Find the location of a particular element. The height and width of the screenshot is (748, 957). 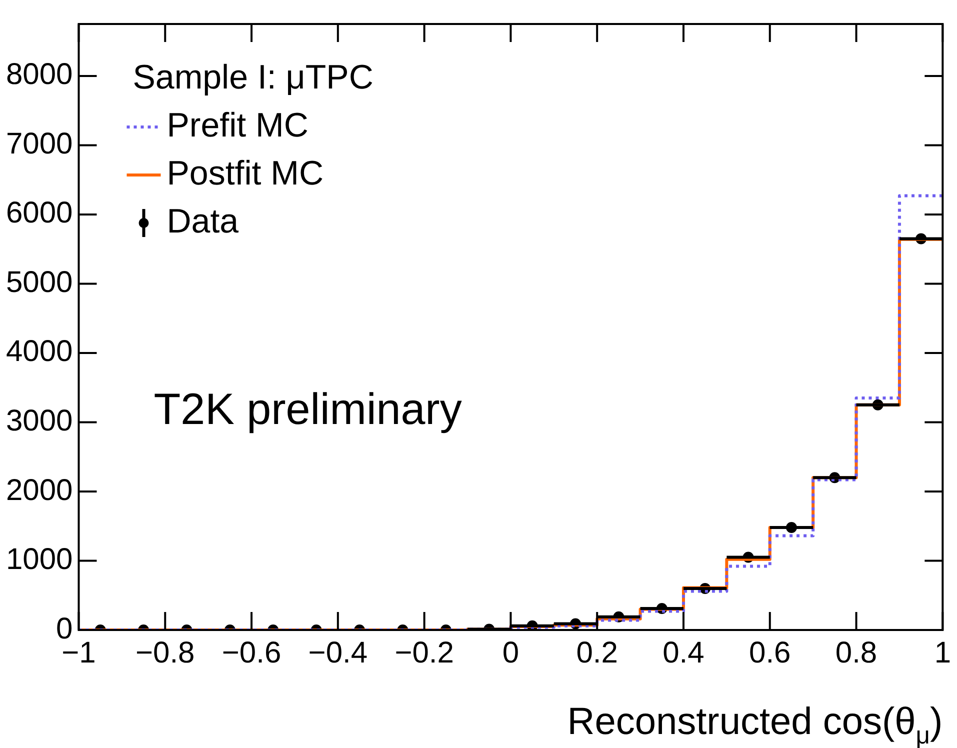

legend-label: Data is located at coordinates (202, 221).